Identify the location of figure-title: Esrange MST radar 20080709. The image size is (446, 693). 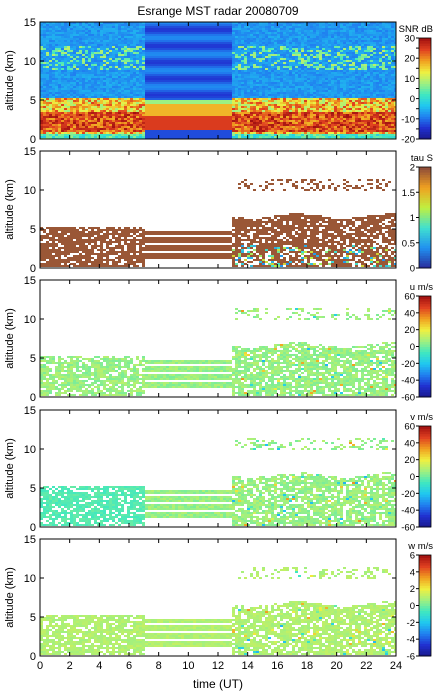
(218, 11).